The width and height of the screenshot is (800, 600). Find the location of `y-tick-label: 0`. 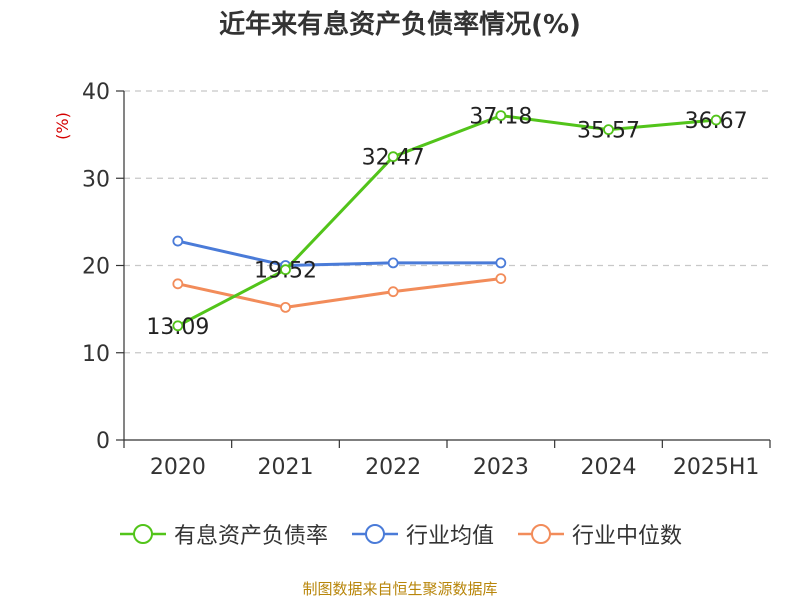

y-tick-label: 0 is located at coordinates (103, 441).